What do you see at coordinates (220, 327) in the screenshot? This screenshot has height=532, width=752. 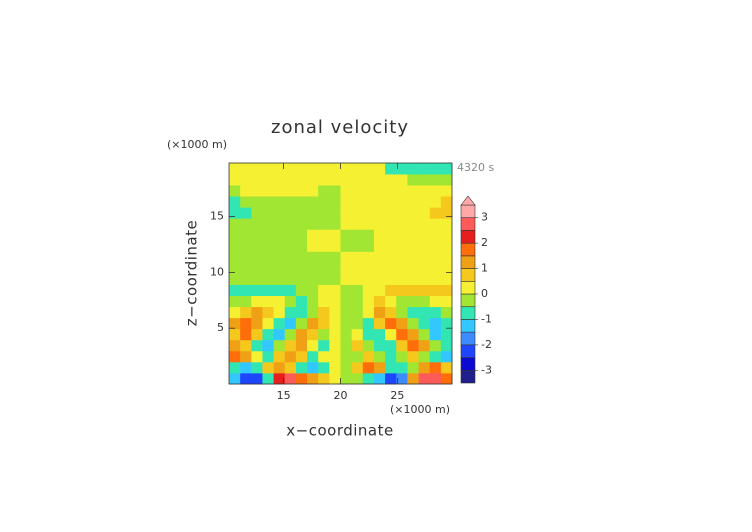 I see `y-tick-label: 5` at bounding box center [220, 327].